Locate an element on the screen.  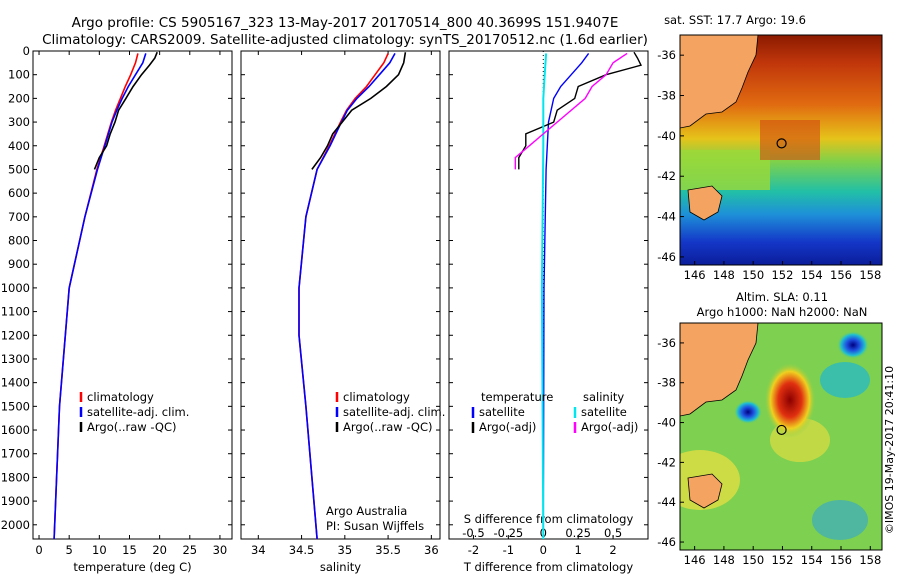
depth-tick-label: 400 is located at coordinates (19, 146).